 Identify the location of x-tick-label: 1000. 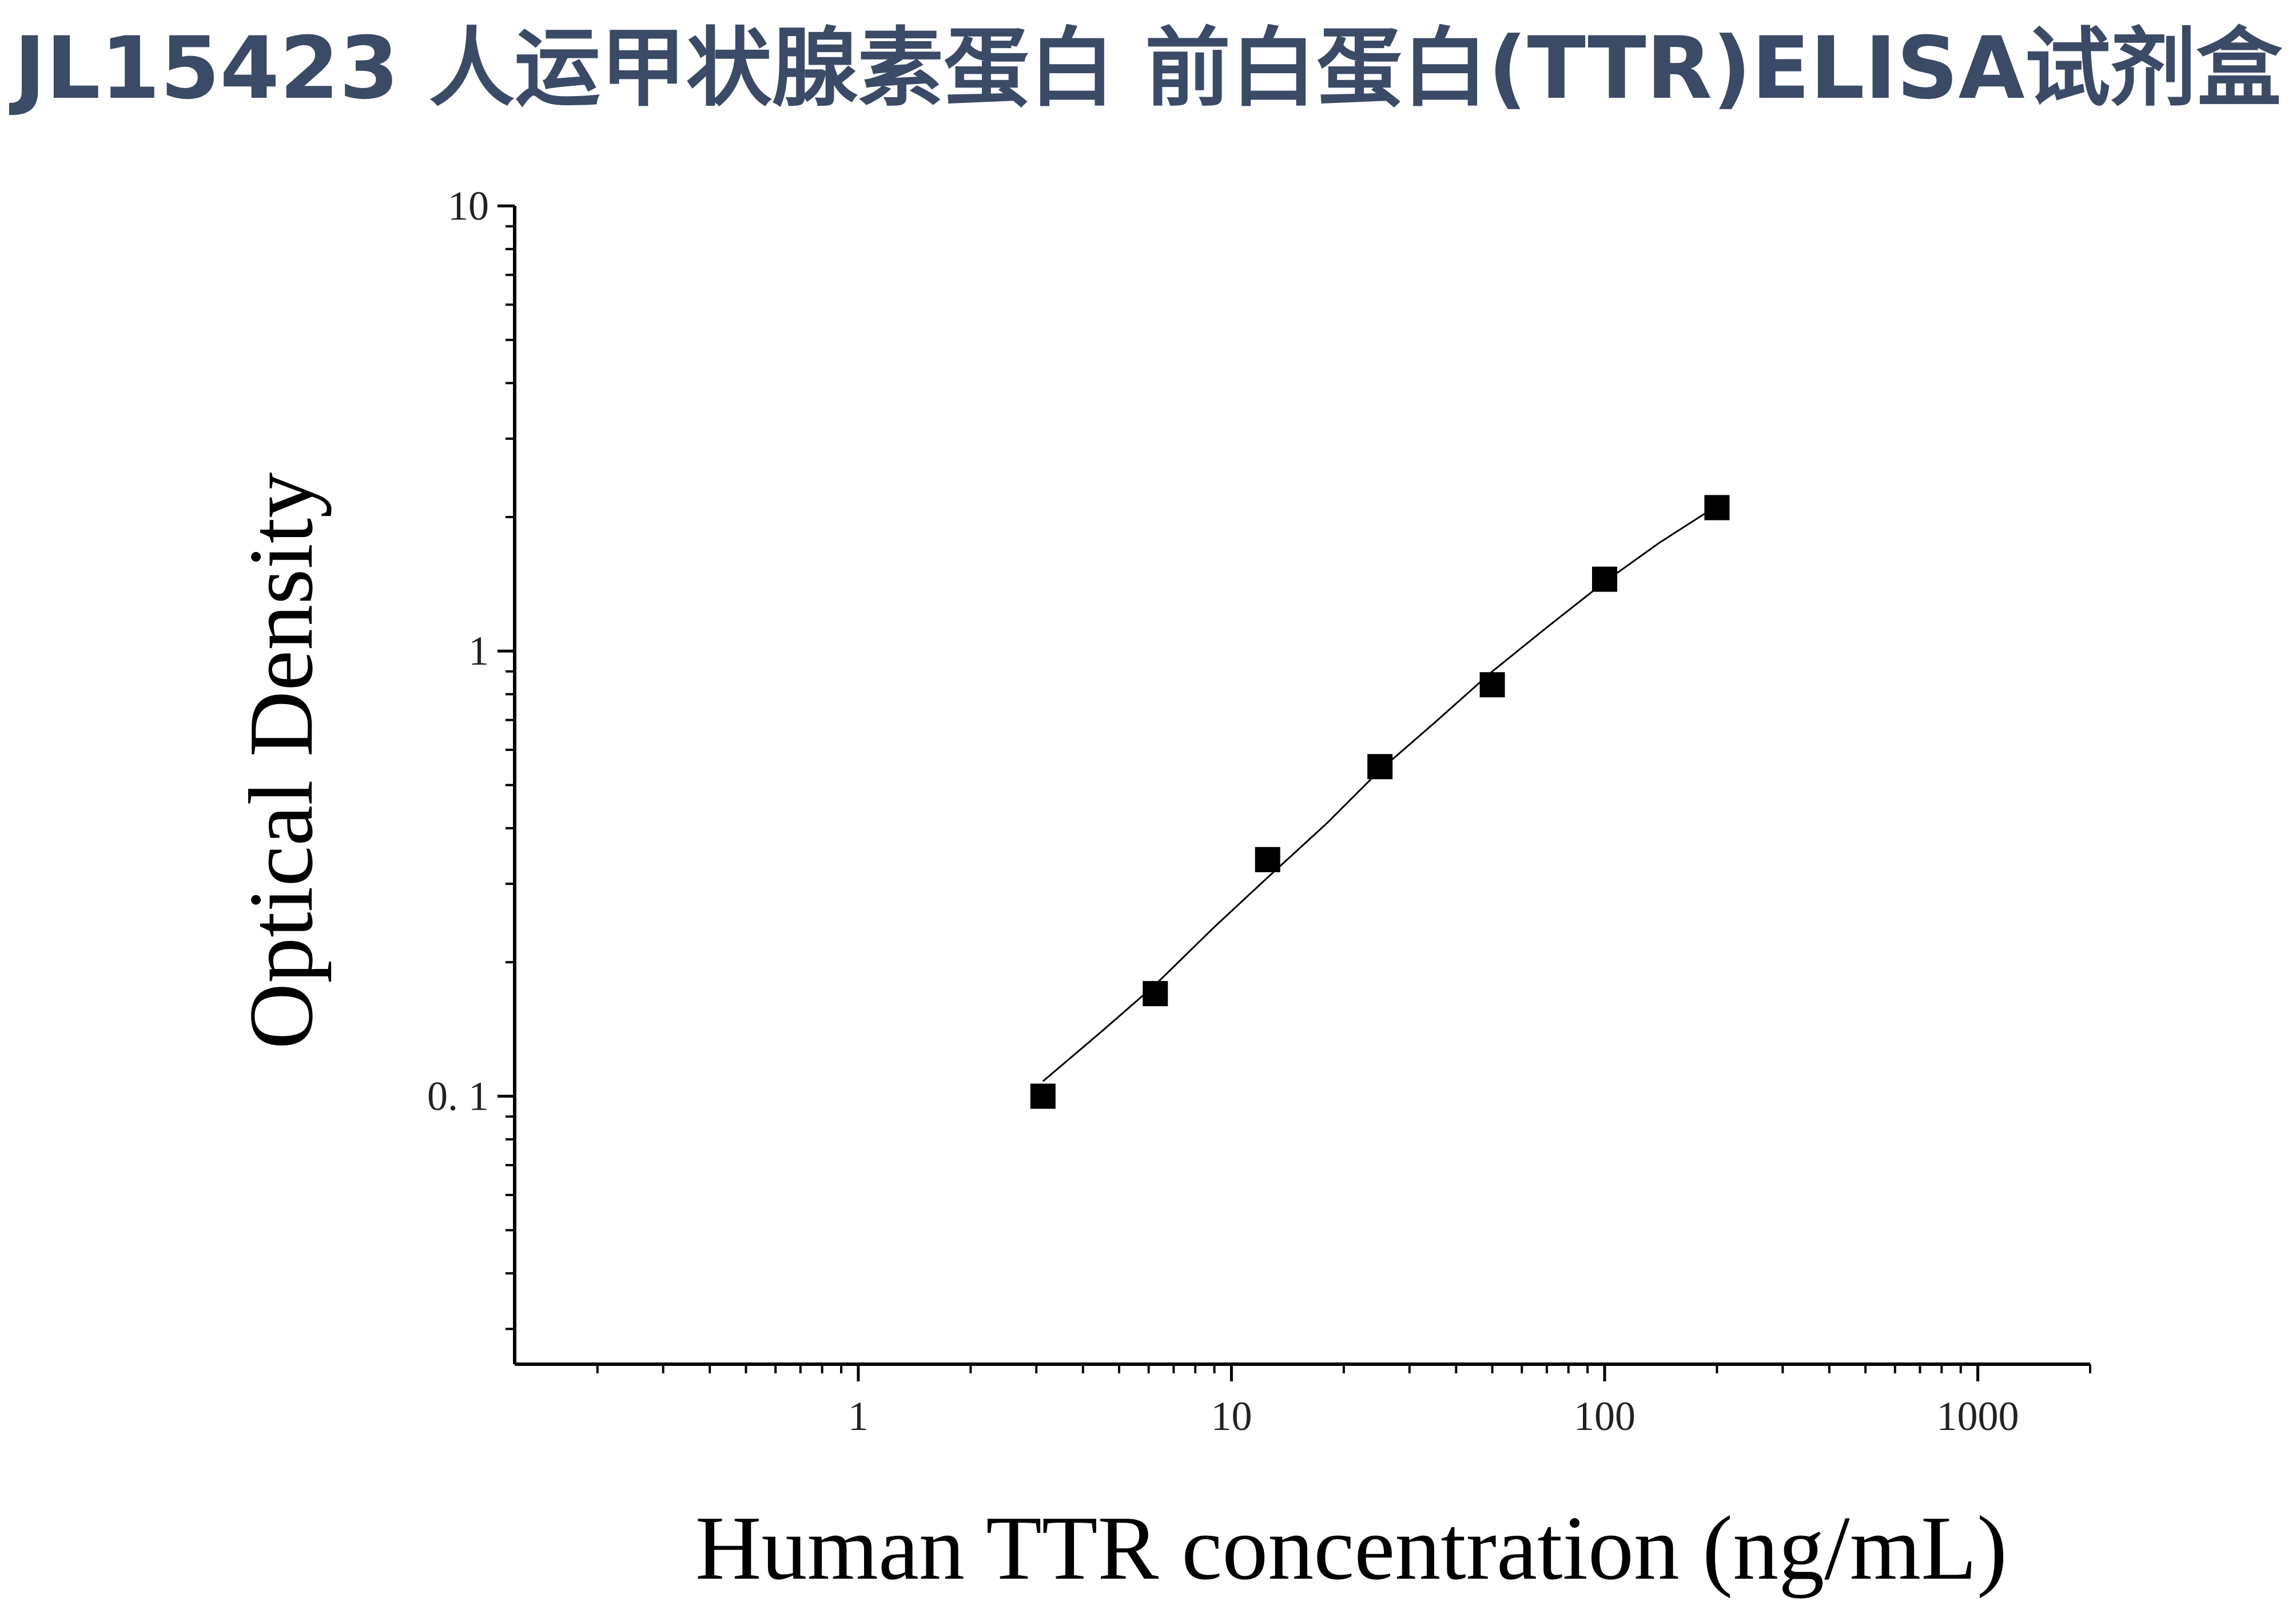
(1978, 1416).